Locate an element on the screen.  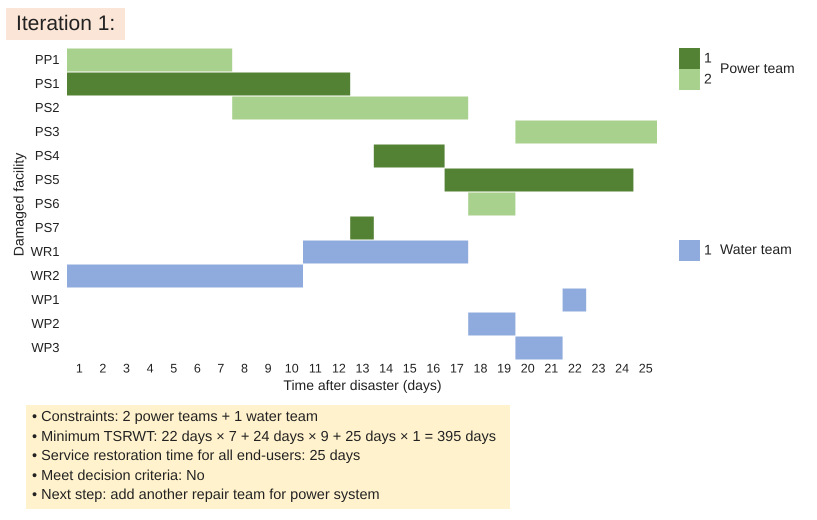
y-tick-label: PP1 is located at coordinates (47, 59).